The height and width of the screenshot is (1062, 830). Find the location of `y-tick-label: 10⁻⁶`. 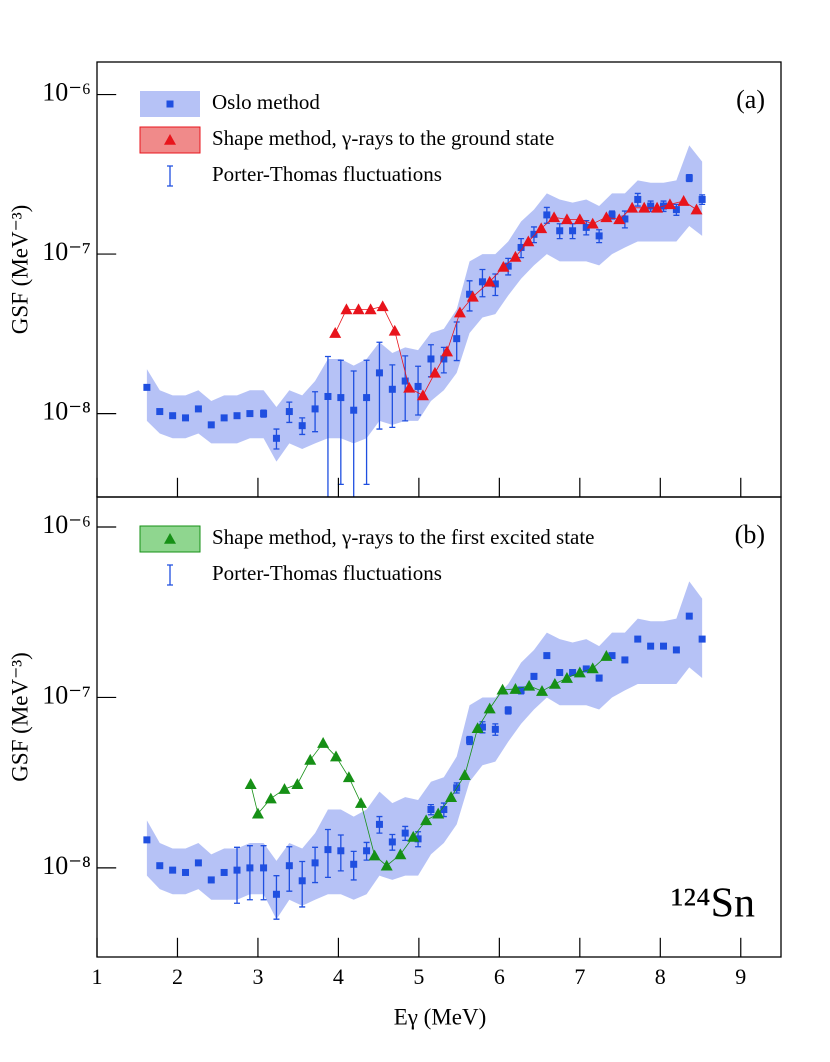

y-tick-label: 10⁻⁶ is located at coordinates (66, 92).